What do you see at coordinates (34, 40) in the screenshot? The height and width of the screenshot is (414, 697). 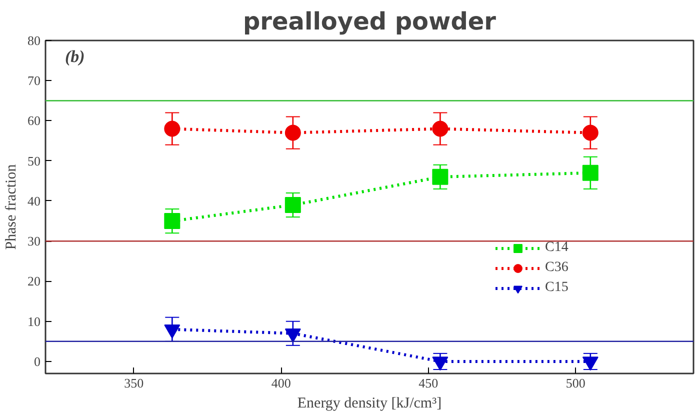 I see `y-tick-label: 80` at bounding box center [34, 40].